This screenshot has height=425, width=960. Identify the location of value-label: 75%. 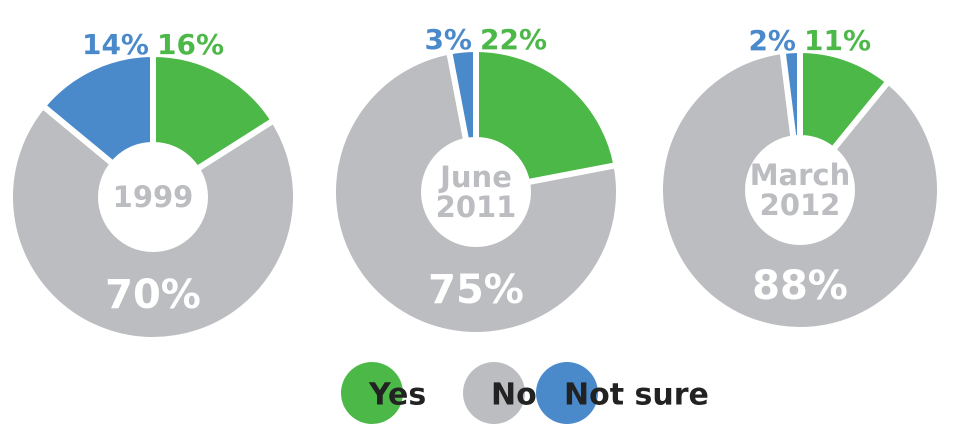
(476, 290).